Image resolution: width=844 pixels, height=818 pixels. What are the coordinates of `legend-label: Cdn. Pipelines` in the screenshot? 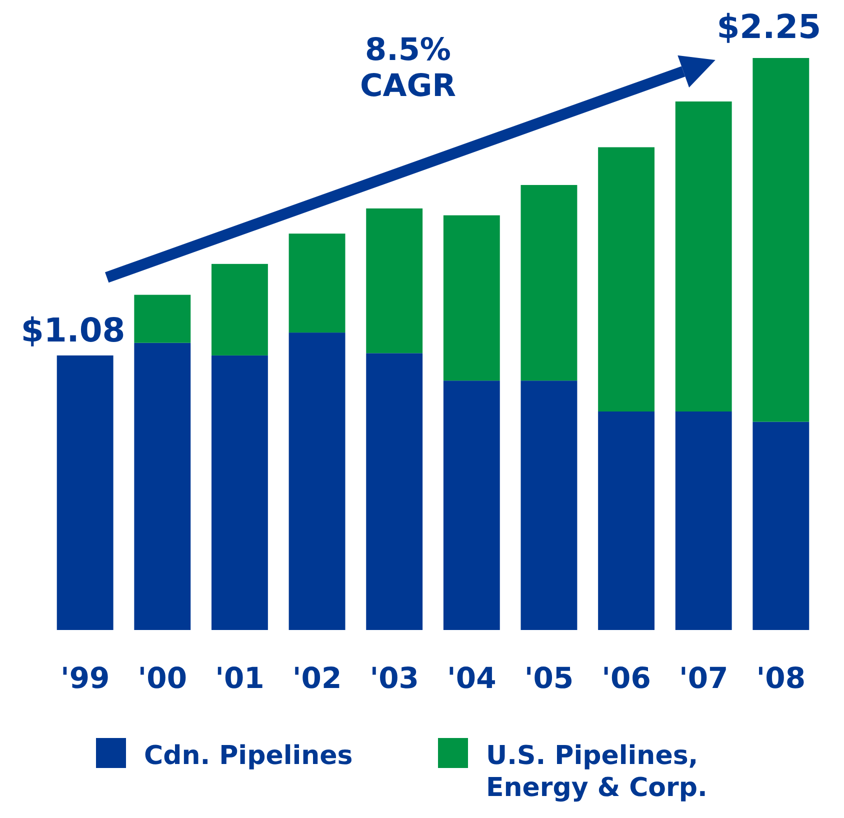 It's located at (248, 756).